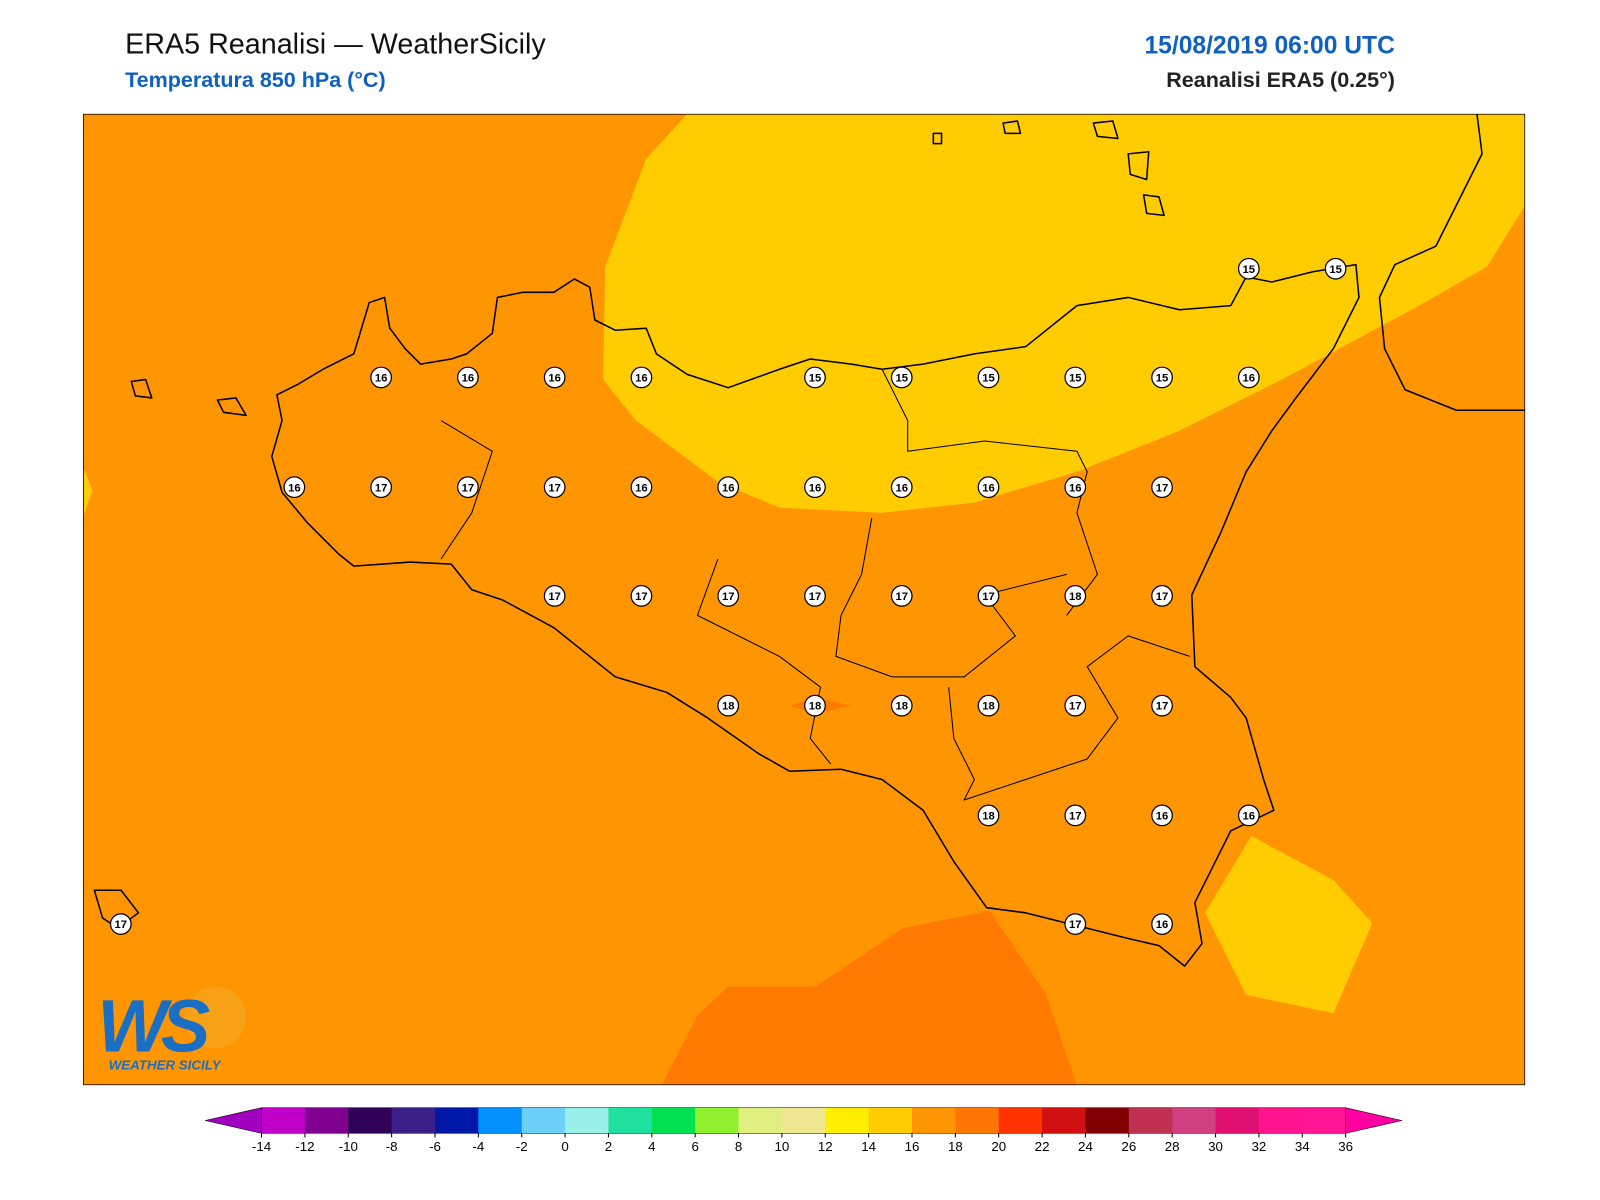 This screenshot has height=1200, width=1600. What do you see at coordinates (694, 1146) in the screenshot?
I see `colorbar-tick-label: 6` at bounding box center [694, 1146].